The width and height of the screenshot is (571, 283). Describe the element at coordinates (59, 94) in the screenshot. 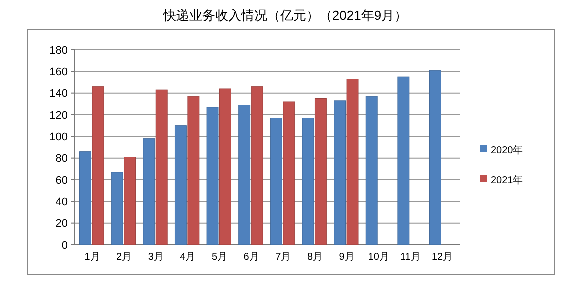

I see `y-tick-label: 140` at that location.